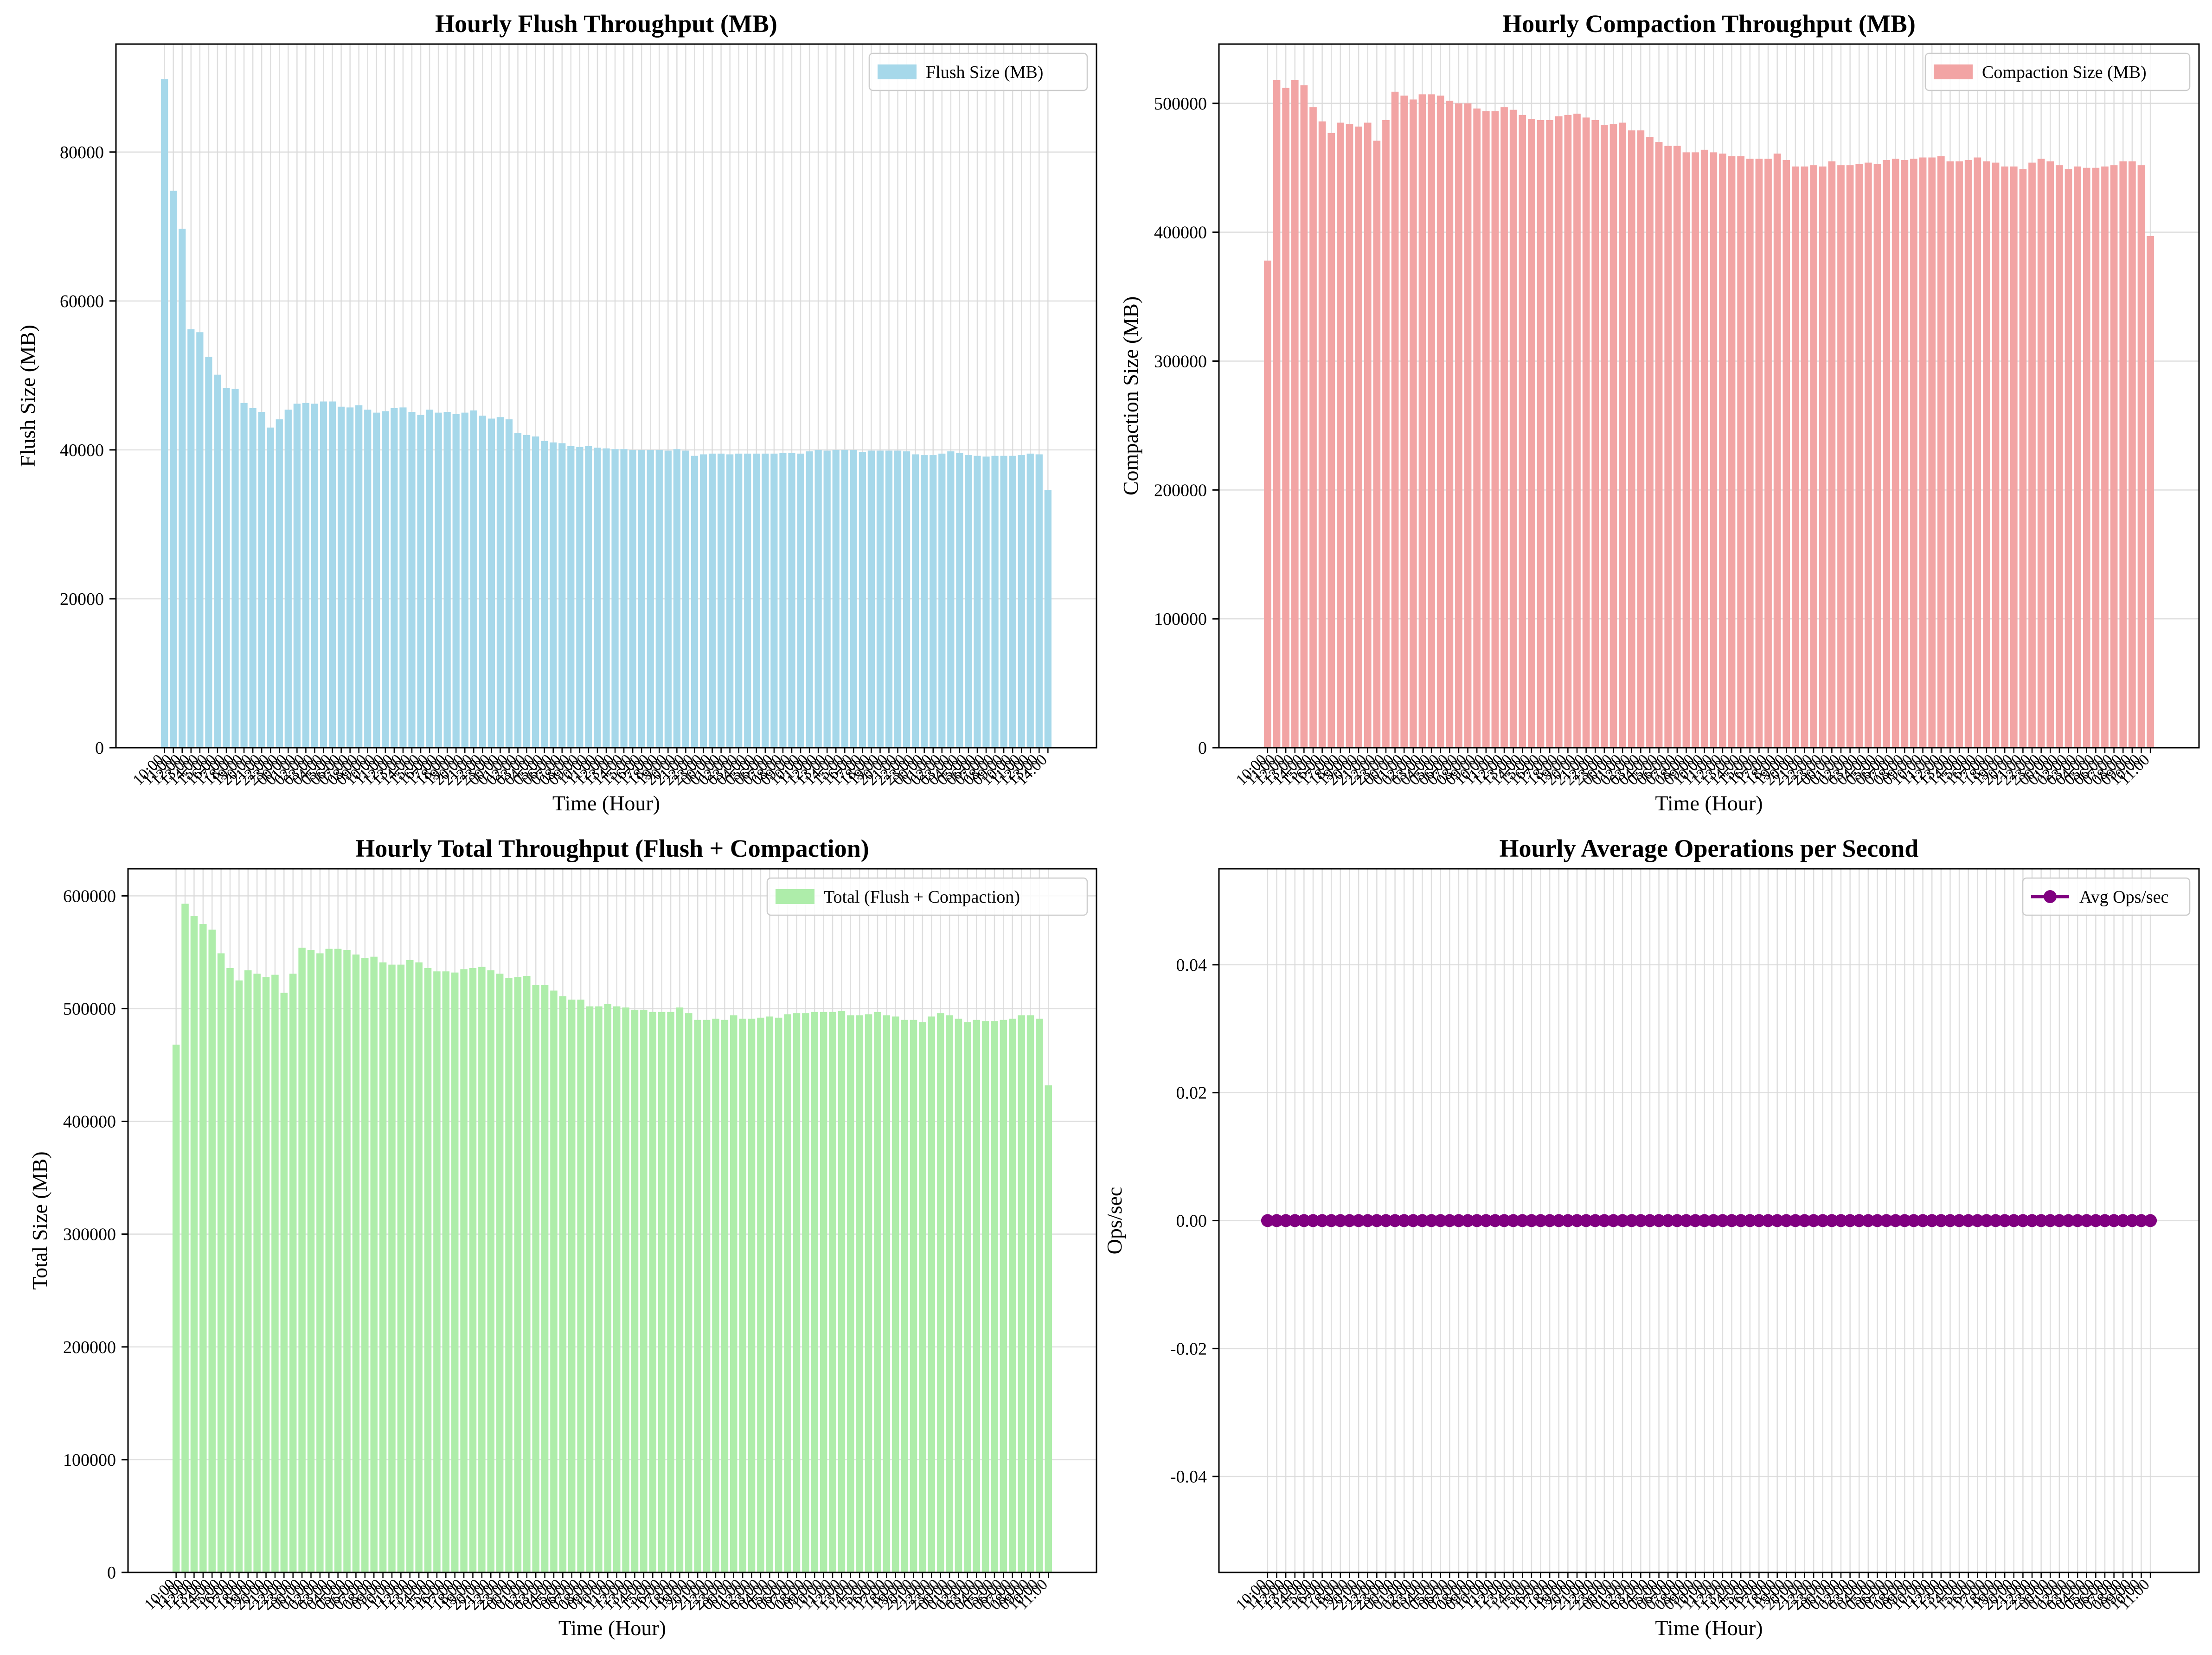 The image size is (2212, 1655). I want to click on legend-swatch, so click(897, 71).